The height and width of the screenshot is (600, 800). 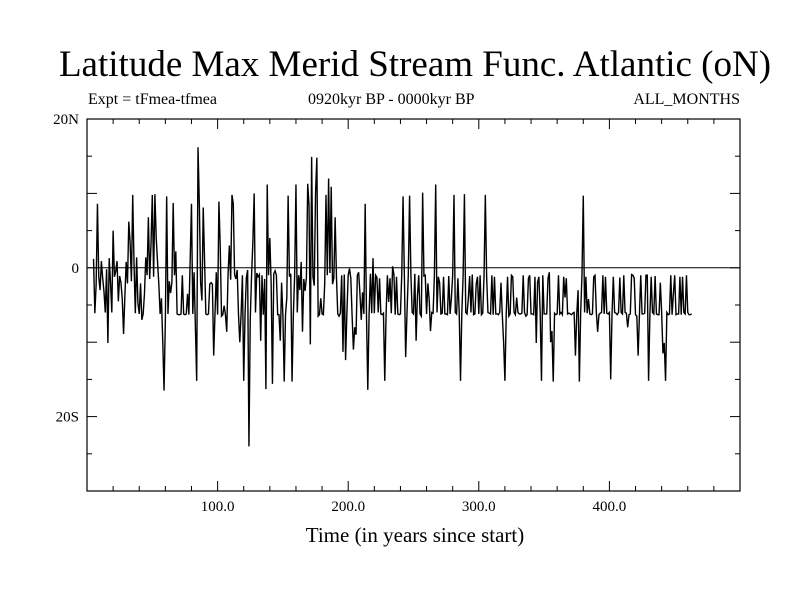 What do you see at coordinates (66, 120) in the screenshot?
I see `y-tick-label: 20N` at bounding box center [66, 120].